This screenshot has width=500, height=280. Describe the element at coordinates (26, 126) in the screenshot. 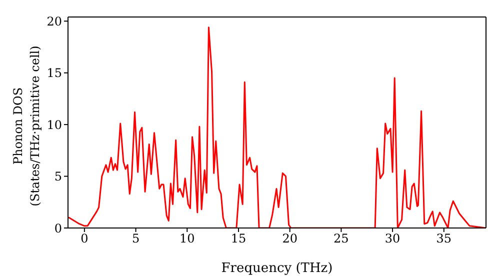

I see `y-axis-title: Phonon DOS (States/THz·primitive cell)` at that location.